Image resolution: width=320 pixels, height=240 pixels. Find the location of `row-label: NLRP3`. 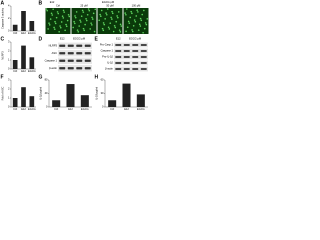

row-label: NLRP3 is located at coordinates (53, 45).